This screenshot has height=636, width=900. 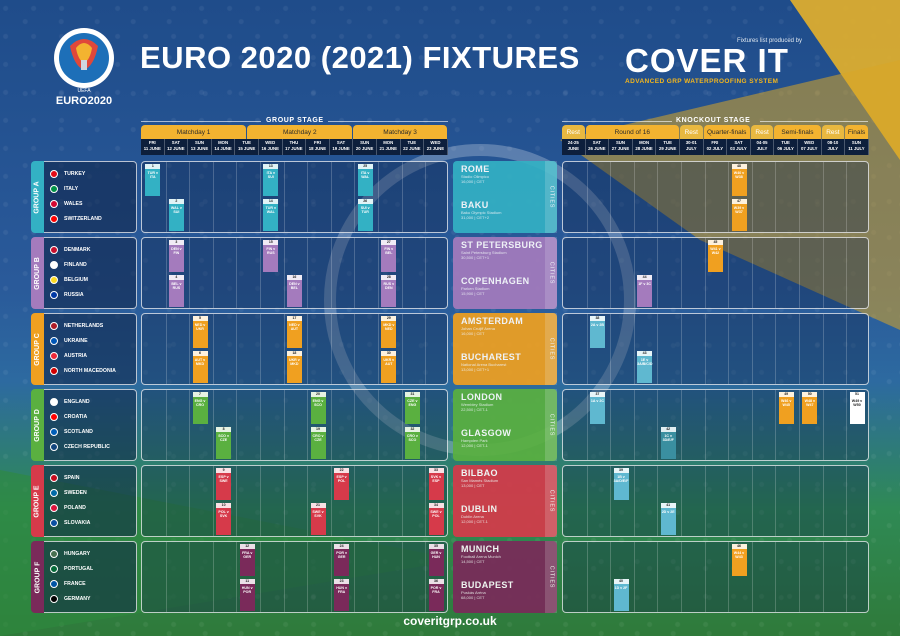 I want to click on match-card: 21 SWE v SVK, so click(x=318, y=519).